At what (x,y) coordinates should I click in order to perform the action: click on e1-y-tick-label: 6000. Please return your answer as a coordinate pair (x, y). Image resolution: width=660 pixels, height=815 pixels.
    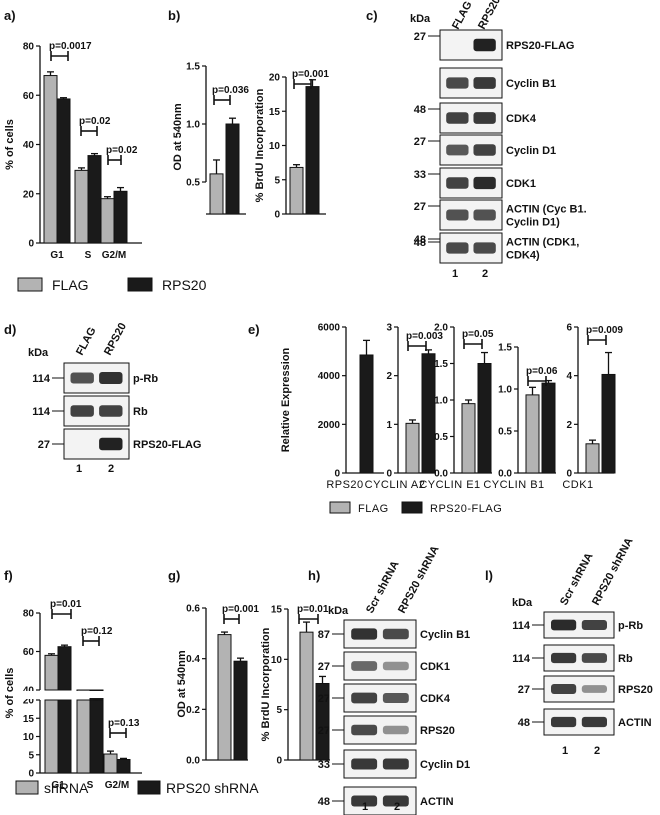
    Looking at the image, I should click on (329, 328).